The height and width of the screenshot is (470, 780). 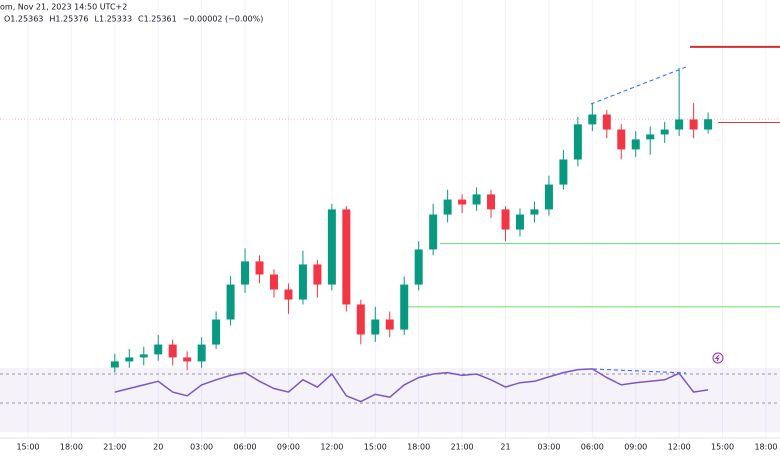 I want to click on rsi-divergence-line, so click(x=639, y=371).